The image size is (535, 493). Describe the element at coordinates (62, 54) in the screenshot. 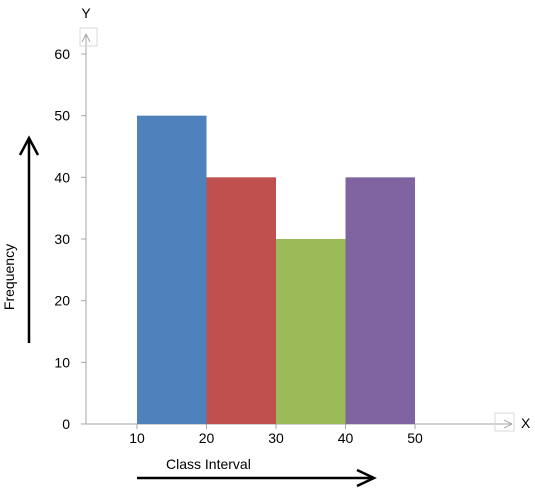

I see `y-tick-label: 60` at that location.